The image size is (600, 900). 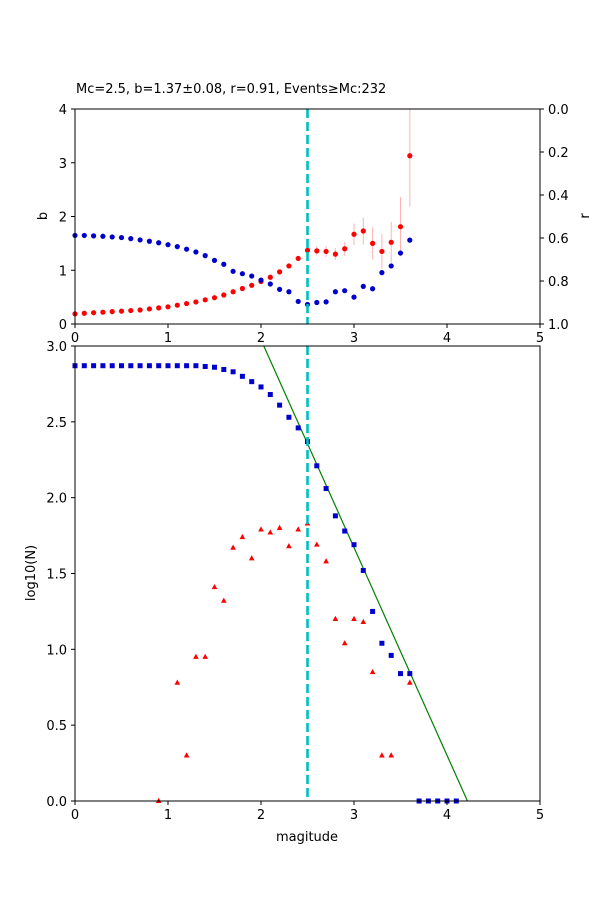 What do you see at coordinates (307, 837) in the screenshot?
I see `magnitude-x-axis-label: magitude` at bounding box center [307, 837].